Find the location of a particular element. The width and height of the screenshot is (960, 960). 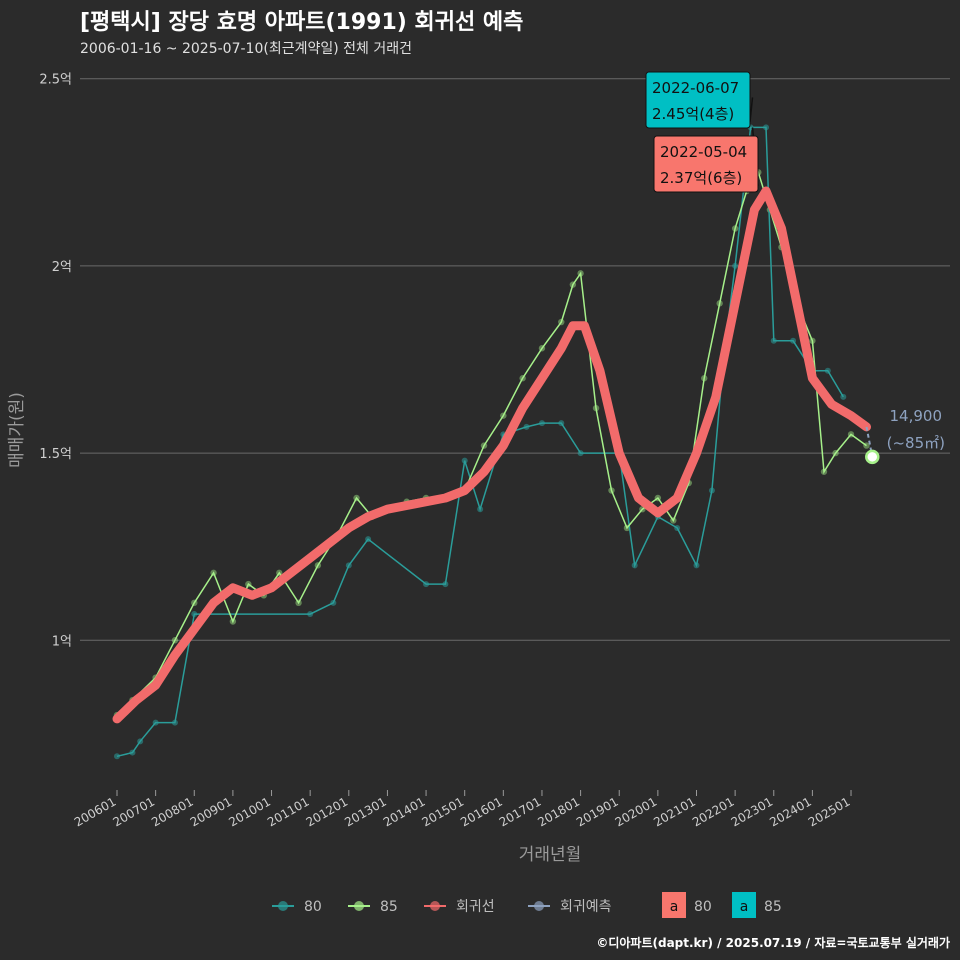

y-tick-label: 2억 is located at coordinates (62, 267).